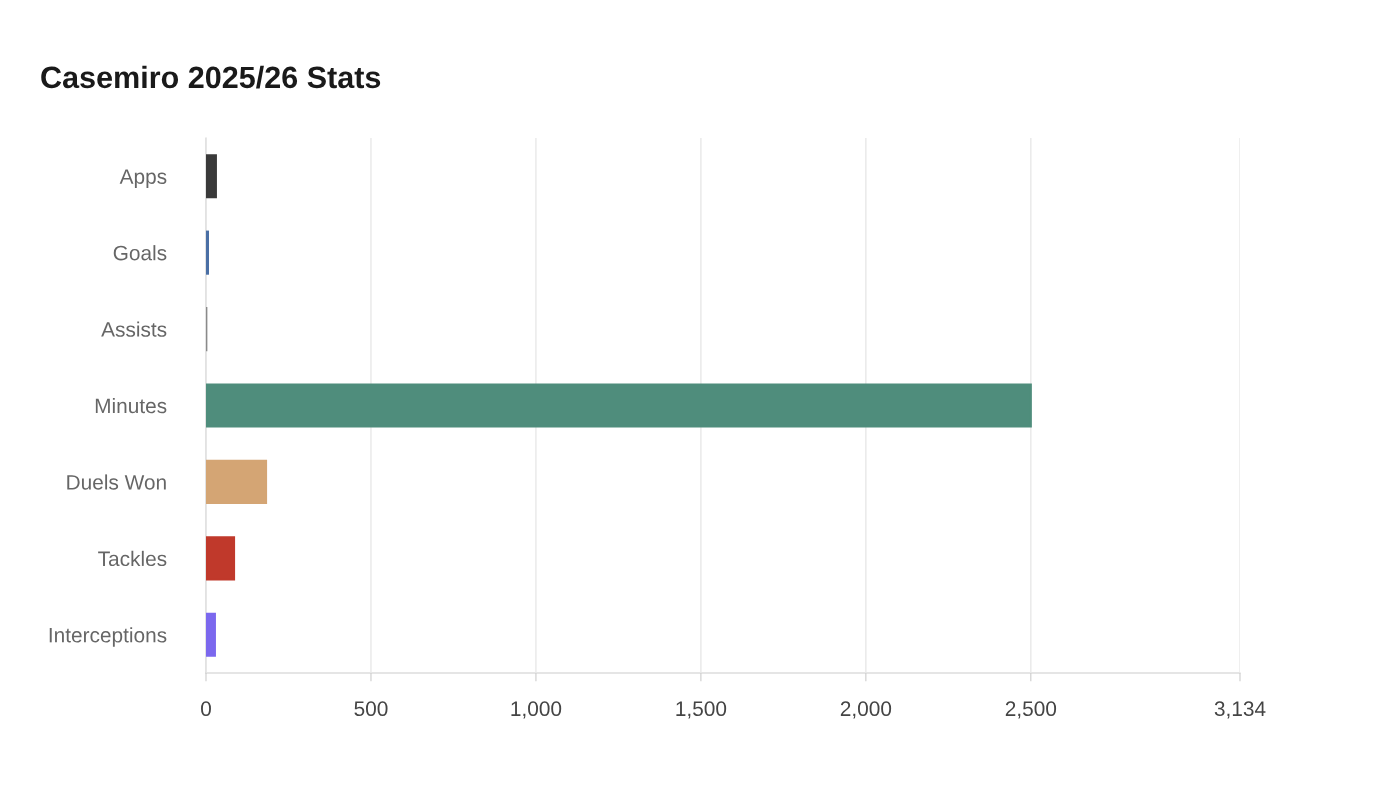 This screenshot has width=1400, height=800. What do you see at coordinates (116, 482) in the screenshot?
I see `y-tick-label: Duels Won` at bounding box center [116, 482].